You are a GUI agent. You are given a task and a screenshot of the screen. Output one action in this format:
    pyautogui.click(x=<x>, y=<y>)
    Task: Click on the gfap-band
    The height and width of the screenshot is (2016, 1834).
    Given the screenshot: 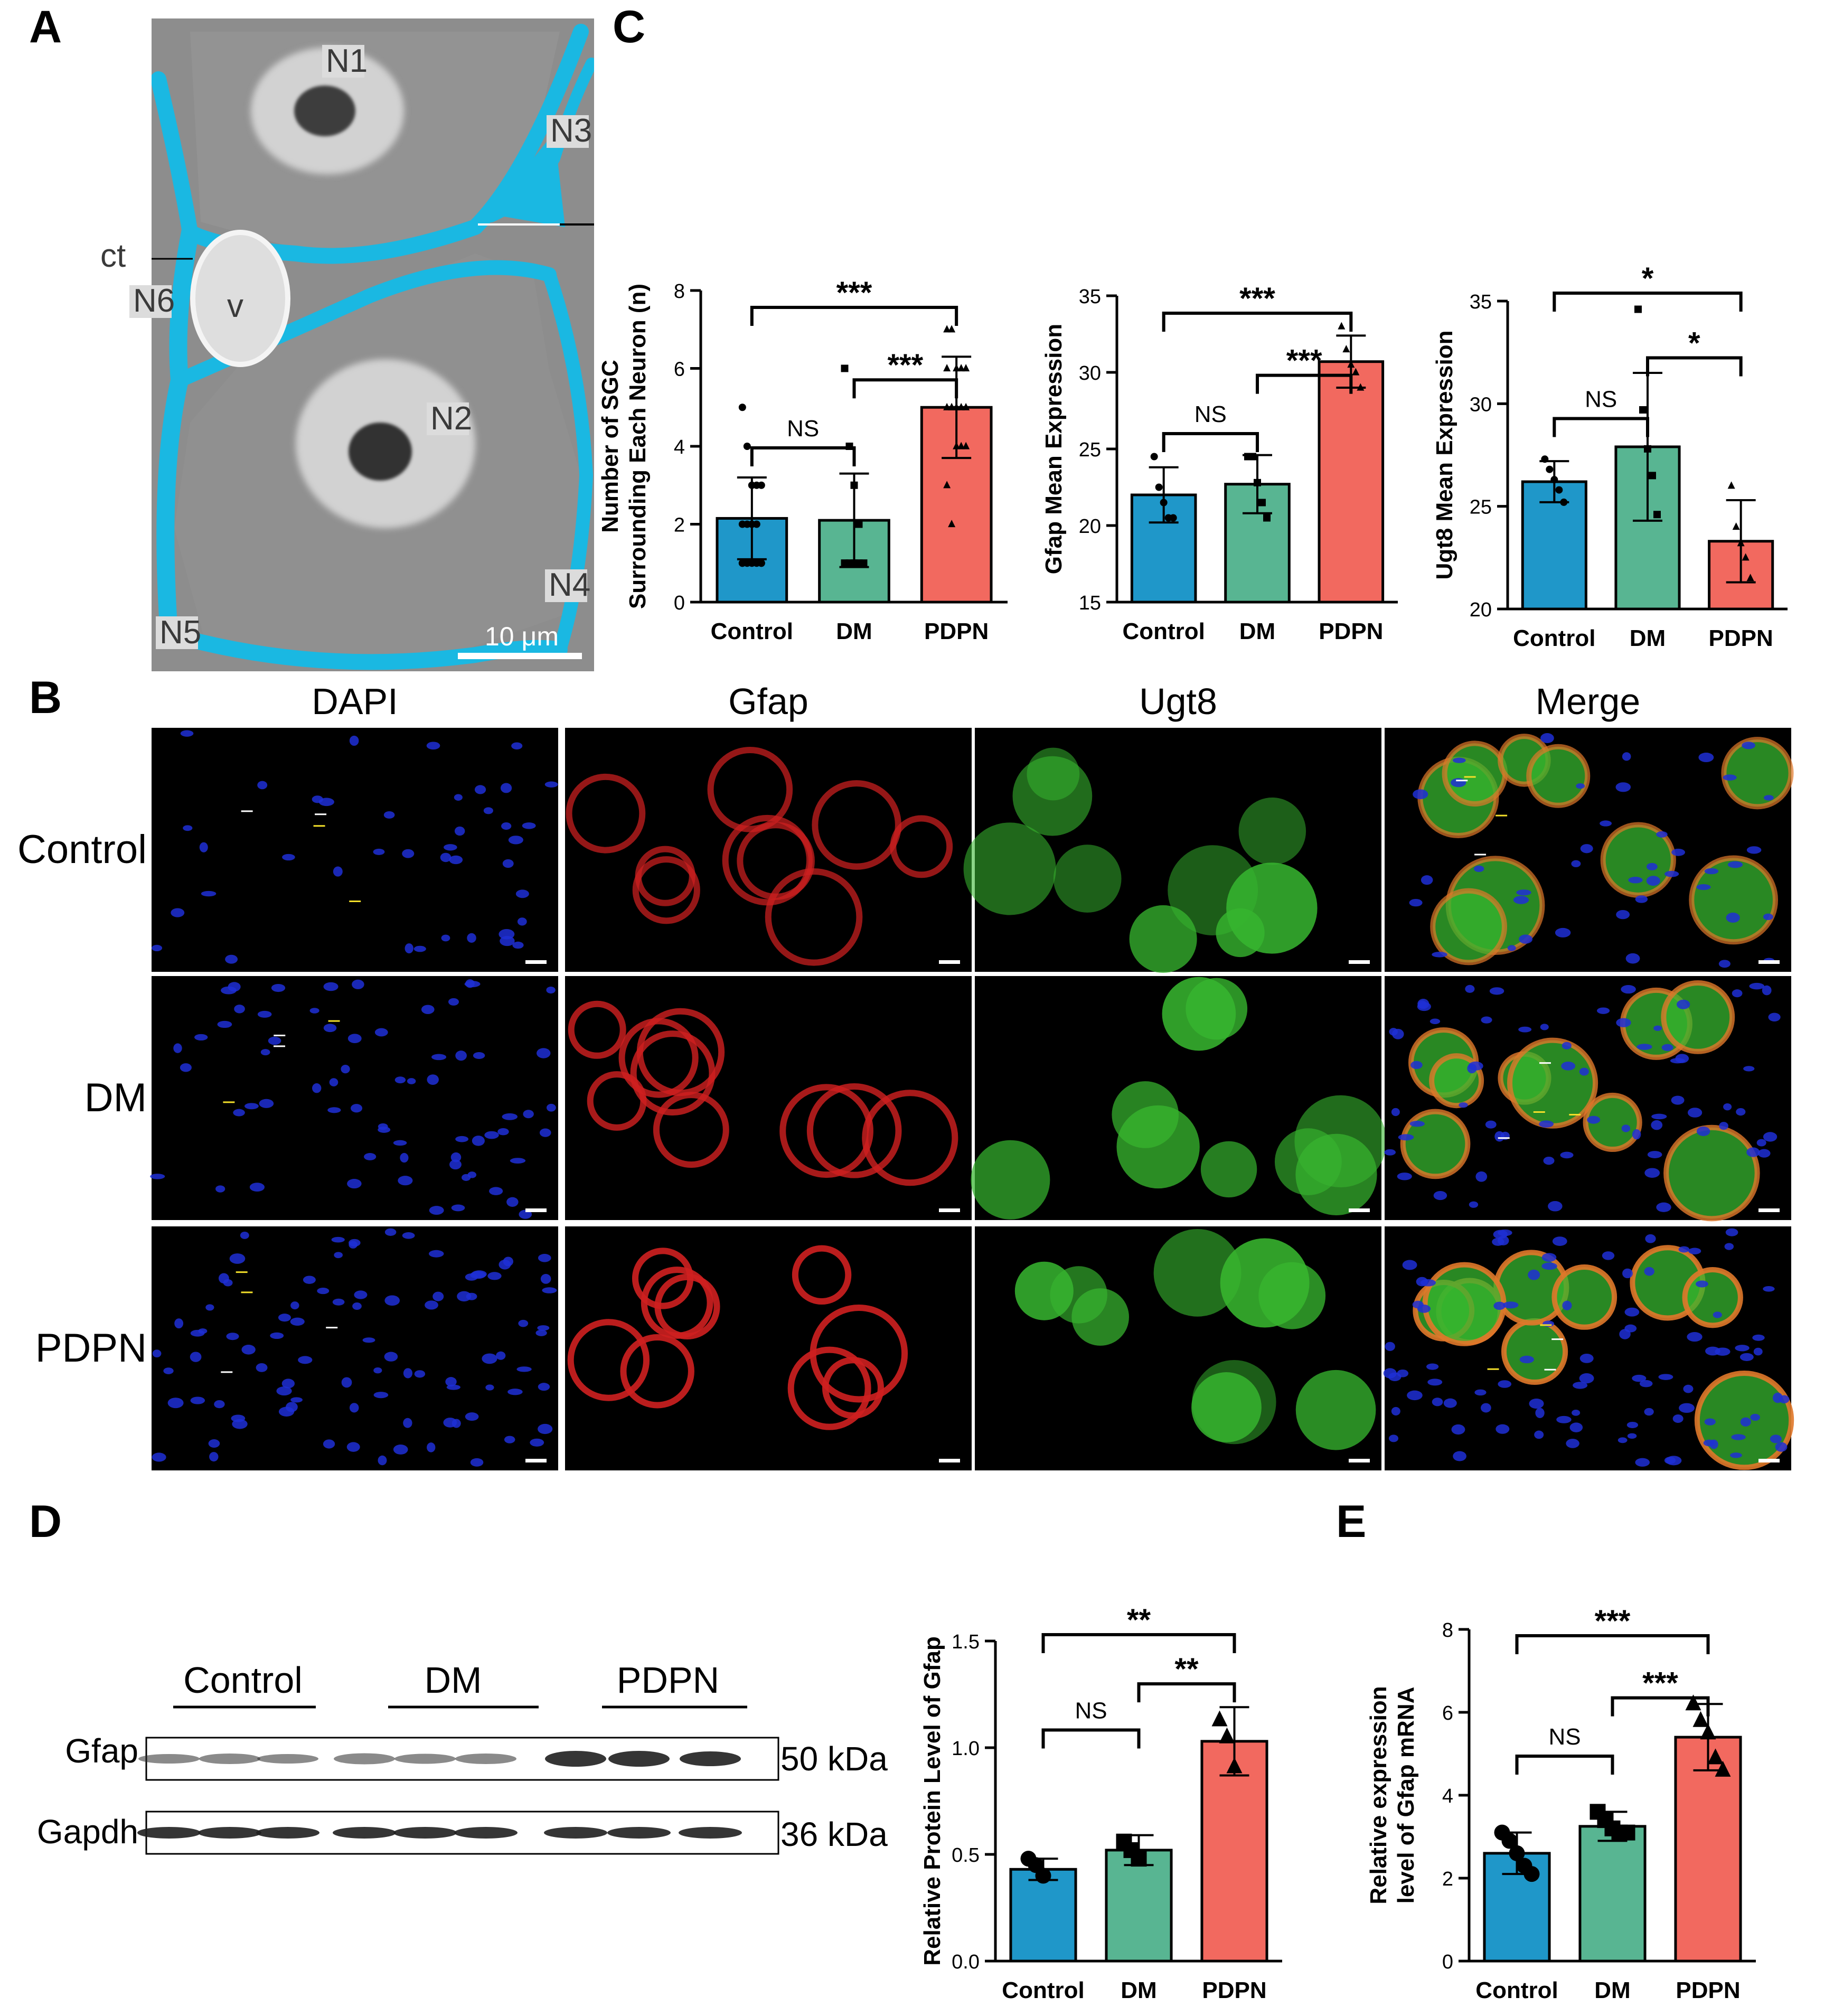 What is the action you would take?
    pyautogui.click(x=639, y=1759)
    